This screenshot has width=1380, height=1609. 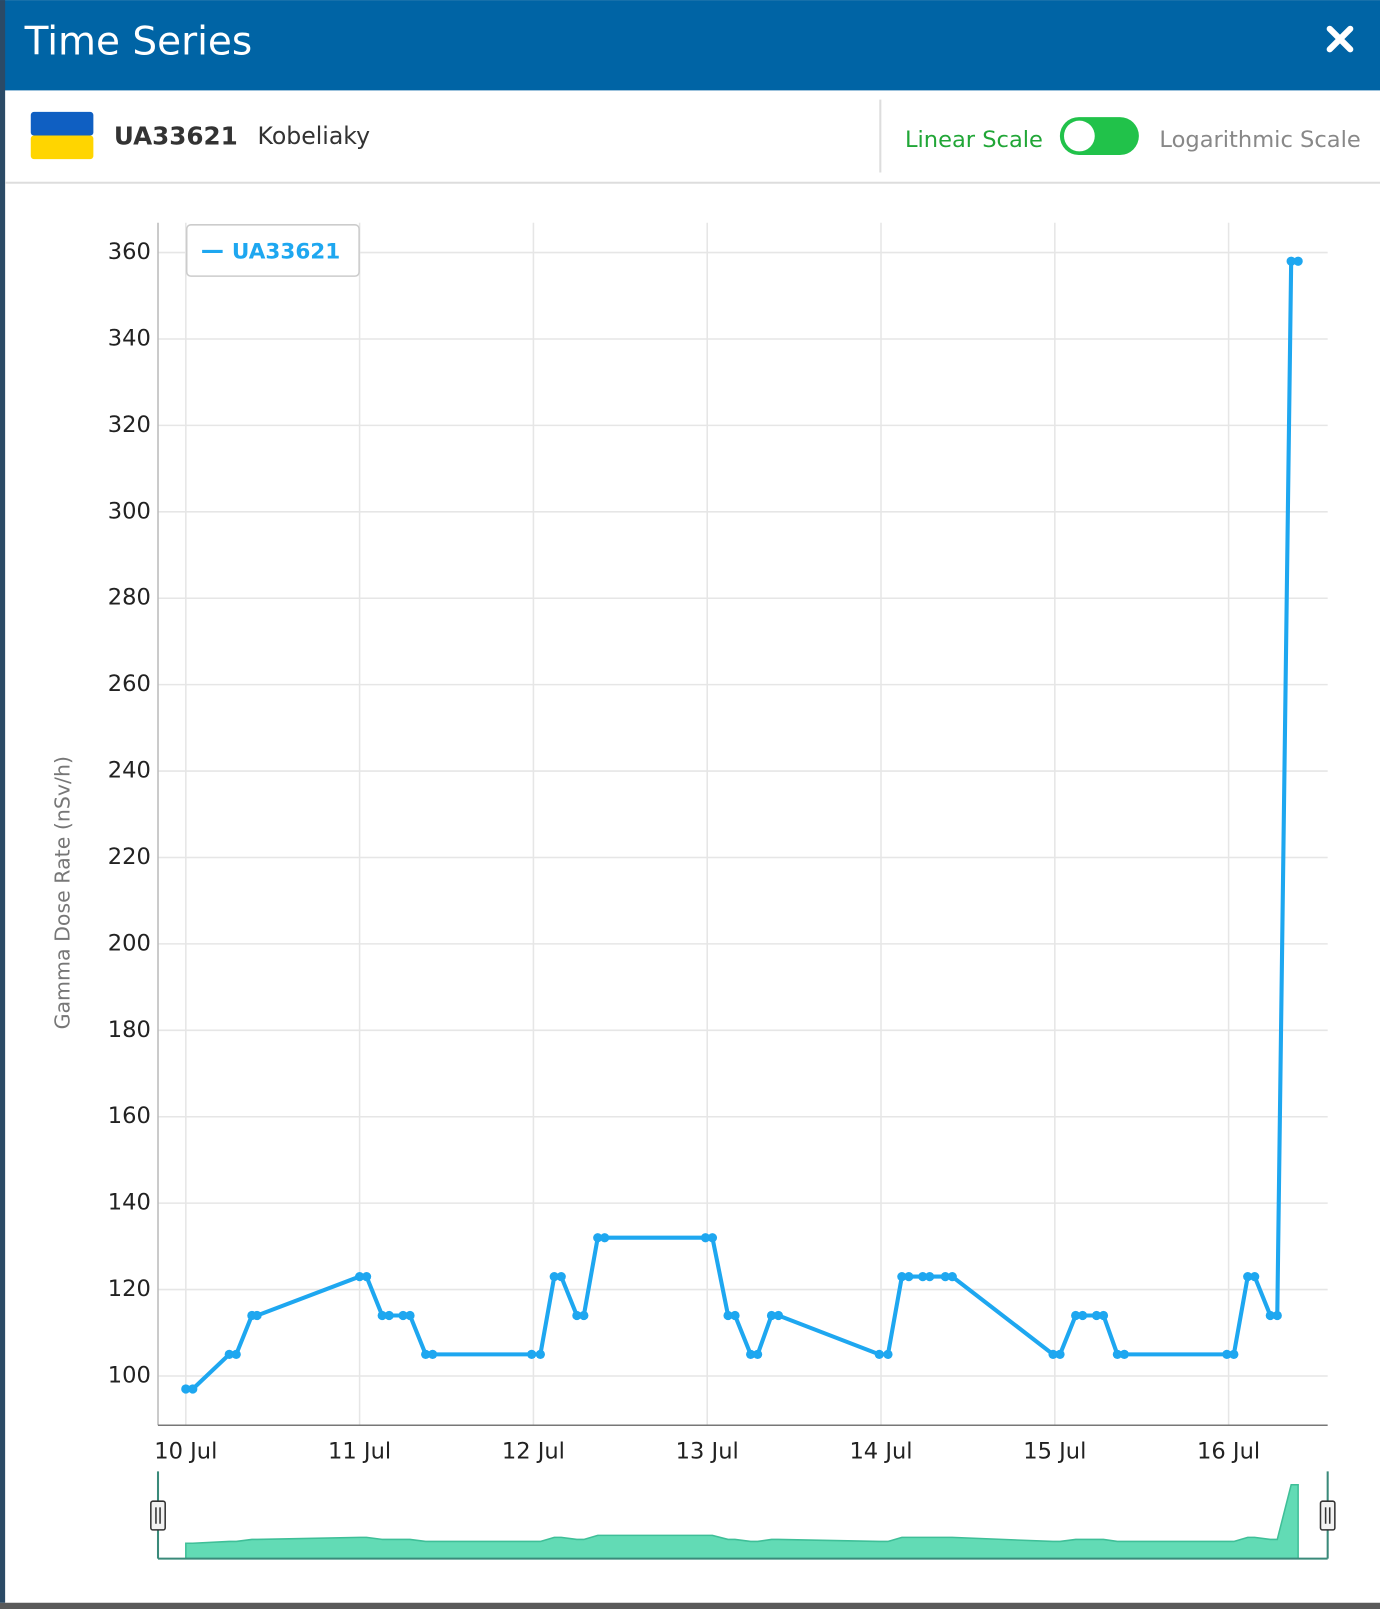 I want to click on y-tick-label: 280, so click(x=129, y=598).